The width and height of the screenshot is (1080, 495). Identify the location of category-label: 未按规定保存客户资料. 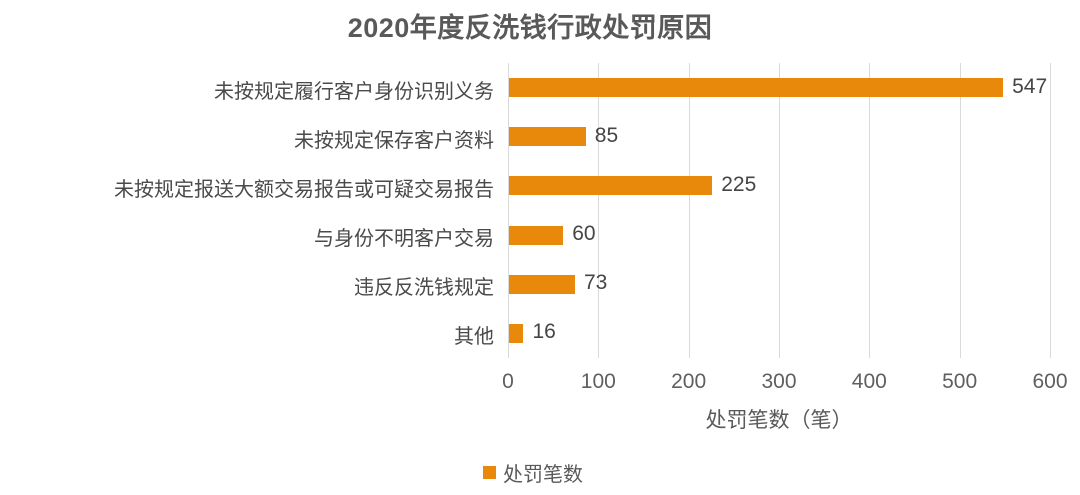
(394, 140).